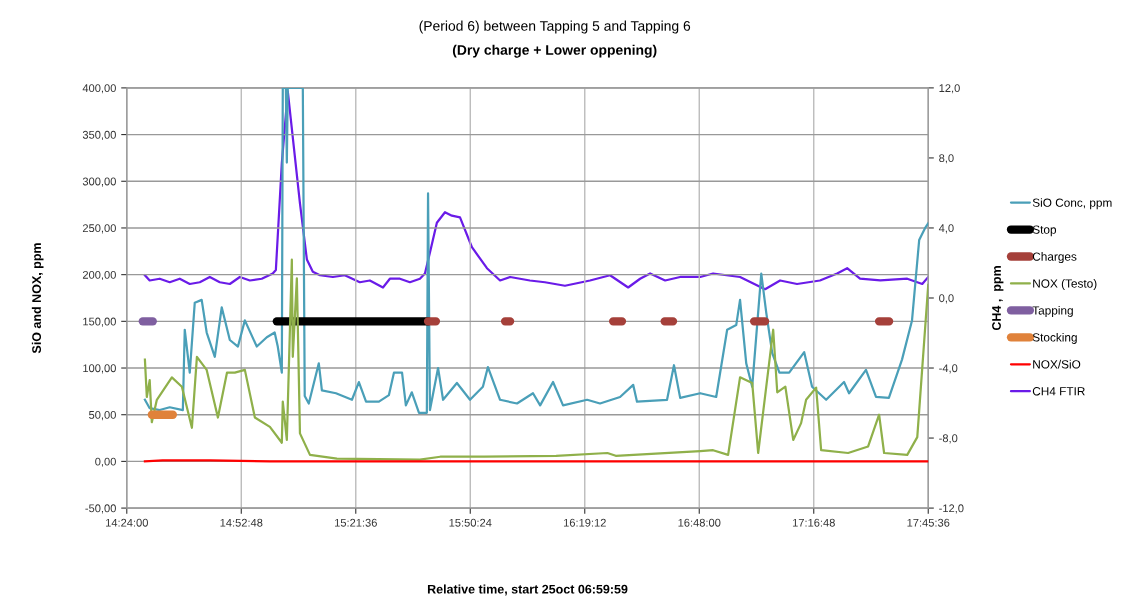  I want to click on x-tick-label: 14:52:48, so click(241, 522).